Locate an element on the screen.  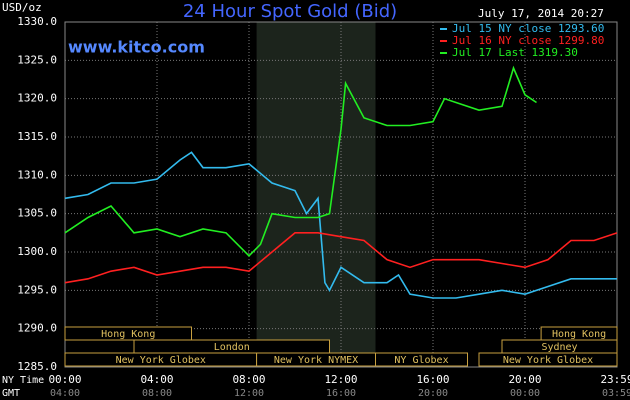
x2-tick-label: 00:00 is located at coordinates (525, 393).